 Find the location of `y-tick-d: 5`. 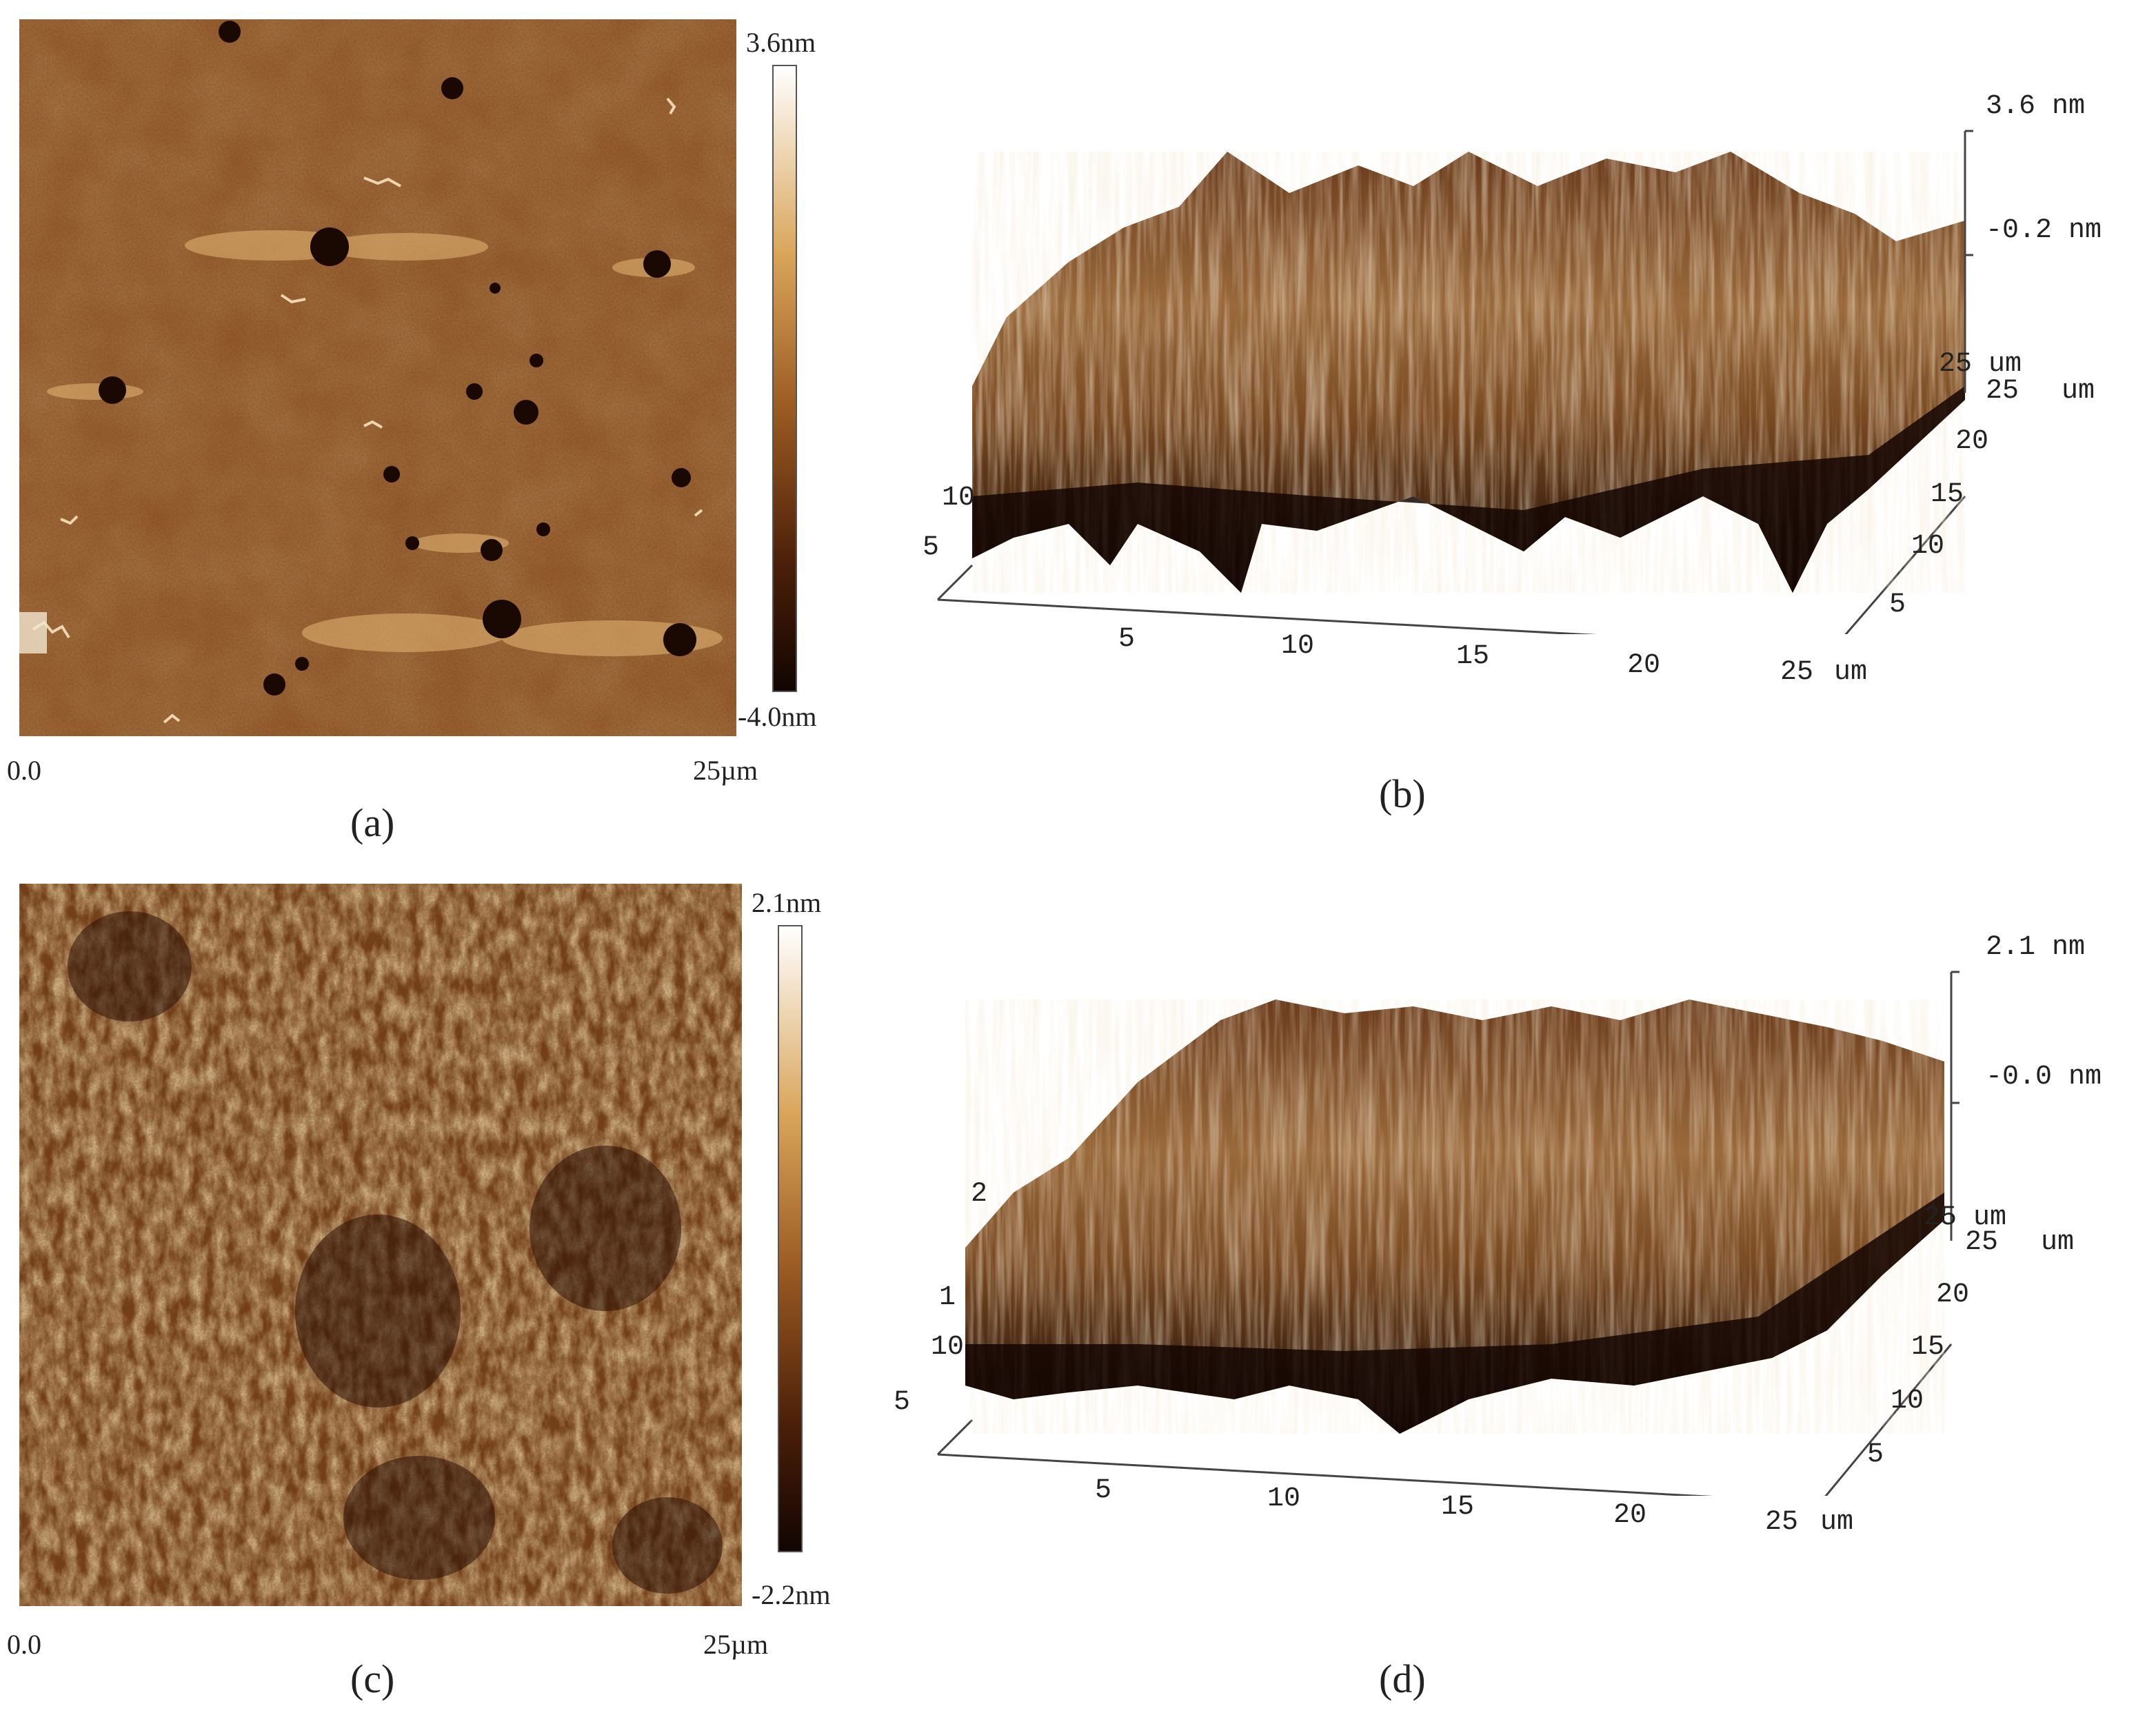

y-tick-d: 5 is located at coordinates (1875, 1454).